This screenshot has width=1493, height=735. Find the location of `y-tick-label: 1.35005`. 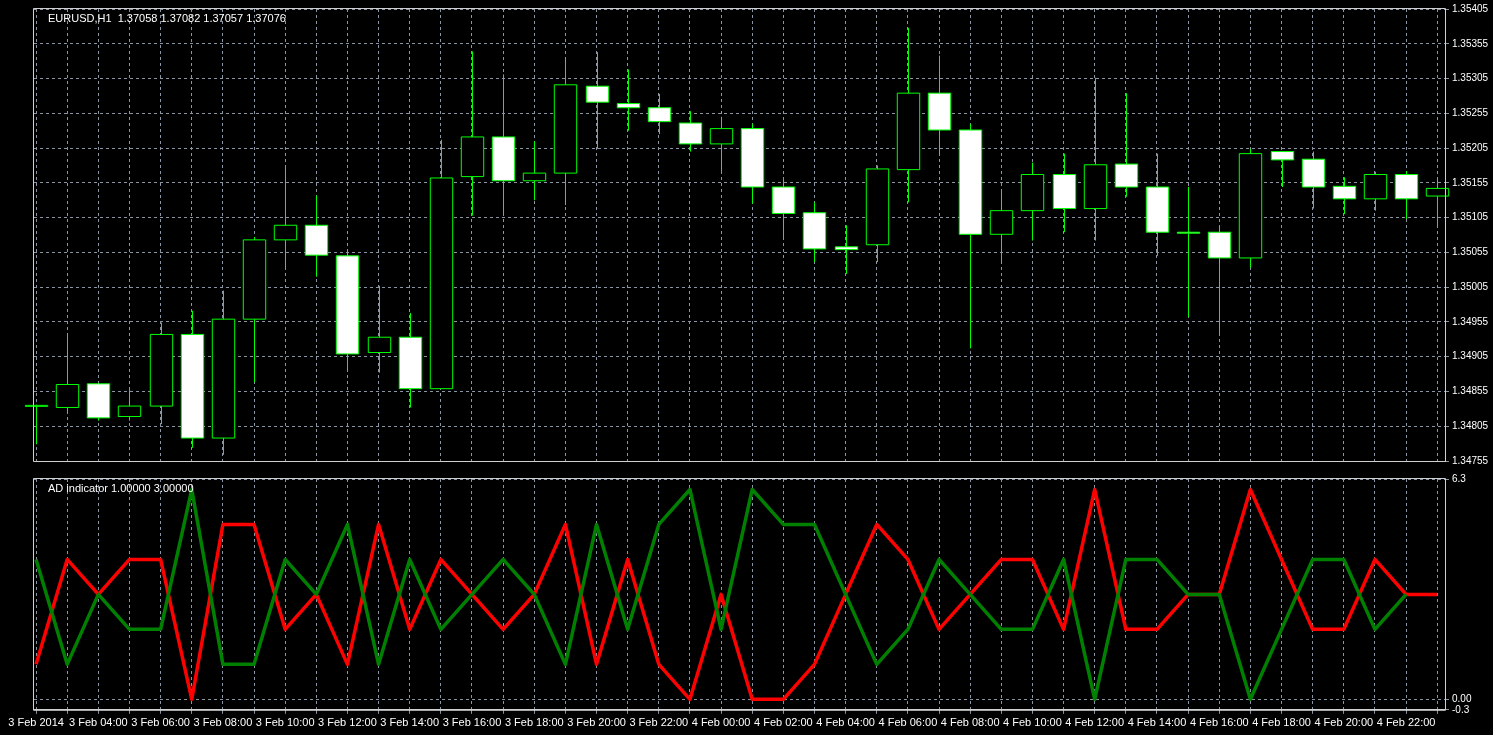

y-tick-label: 1.35005 is located at coordinates (1470, 286).